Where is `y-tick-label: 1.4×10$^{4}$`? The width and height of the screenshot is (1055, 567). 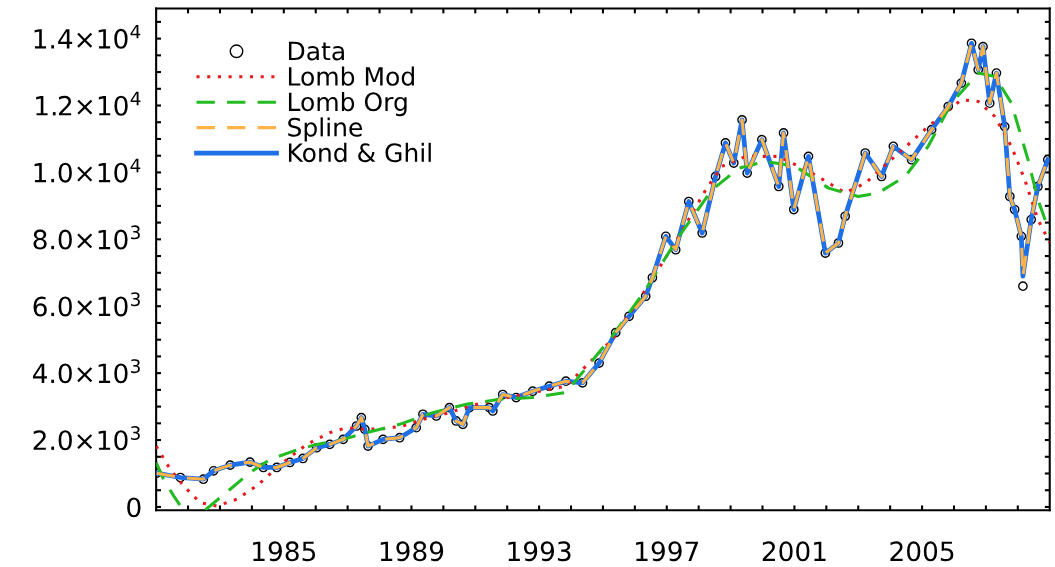
y-tick-label: 1.4×10$^{4}$ is located at coordinates (87, 36).